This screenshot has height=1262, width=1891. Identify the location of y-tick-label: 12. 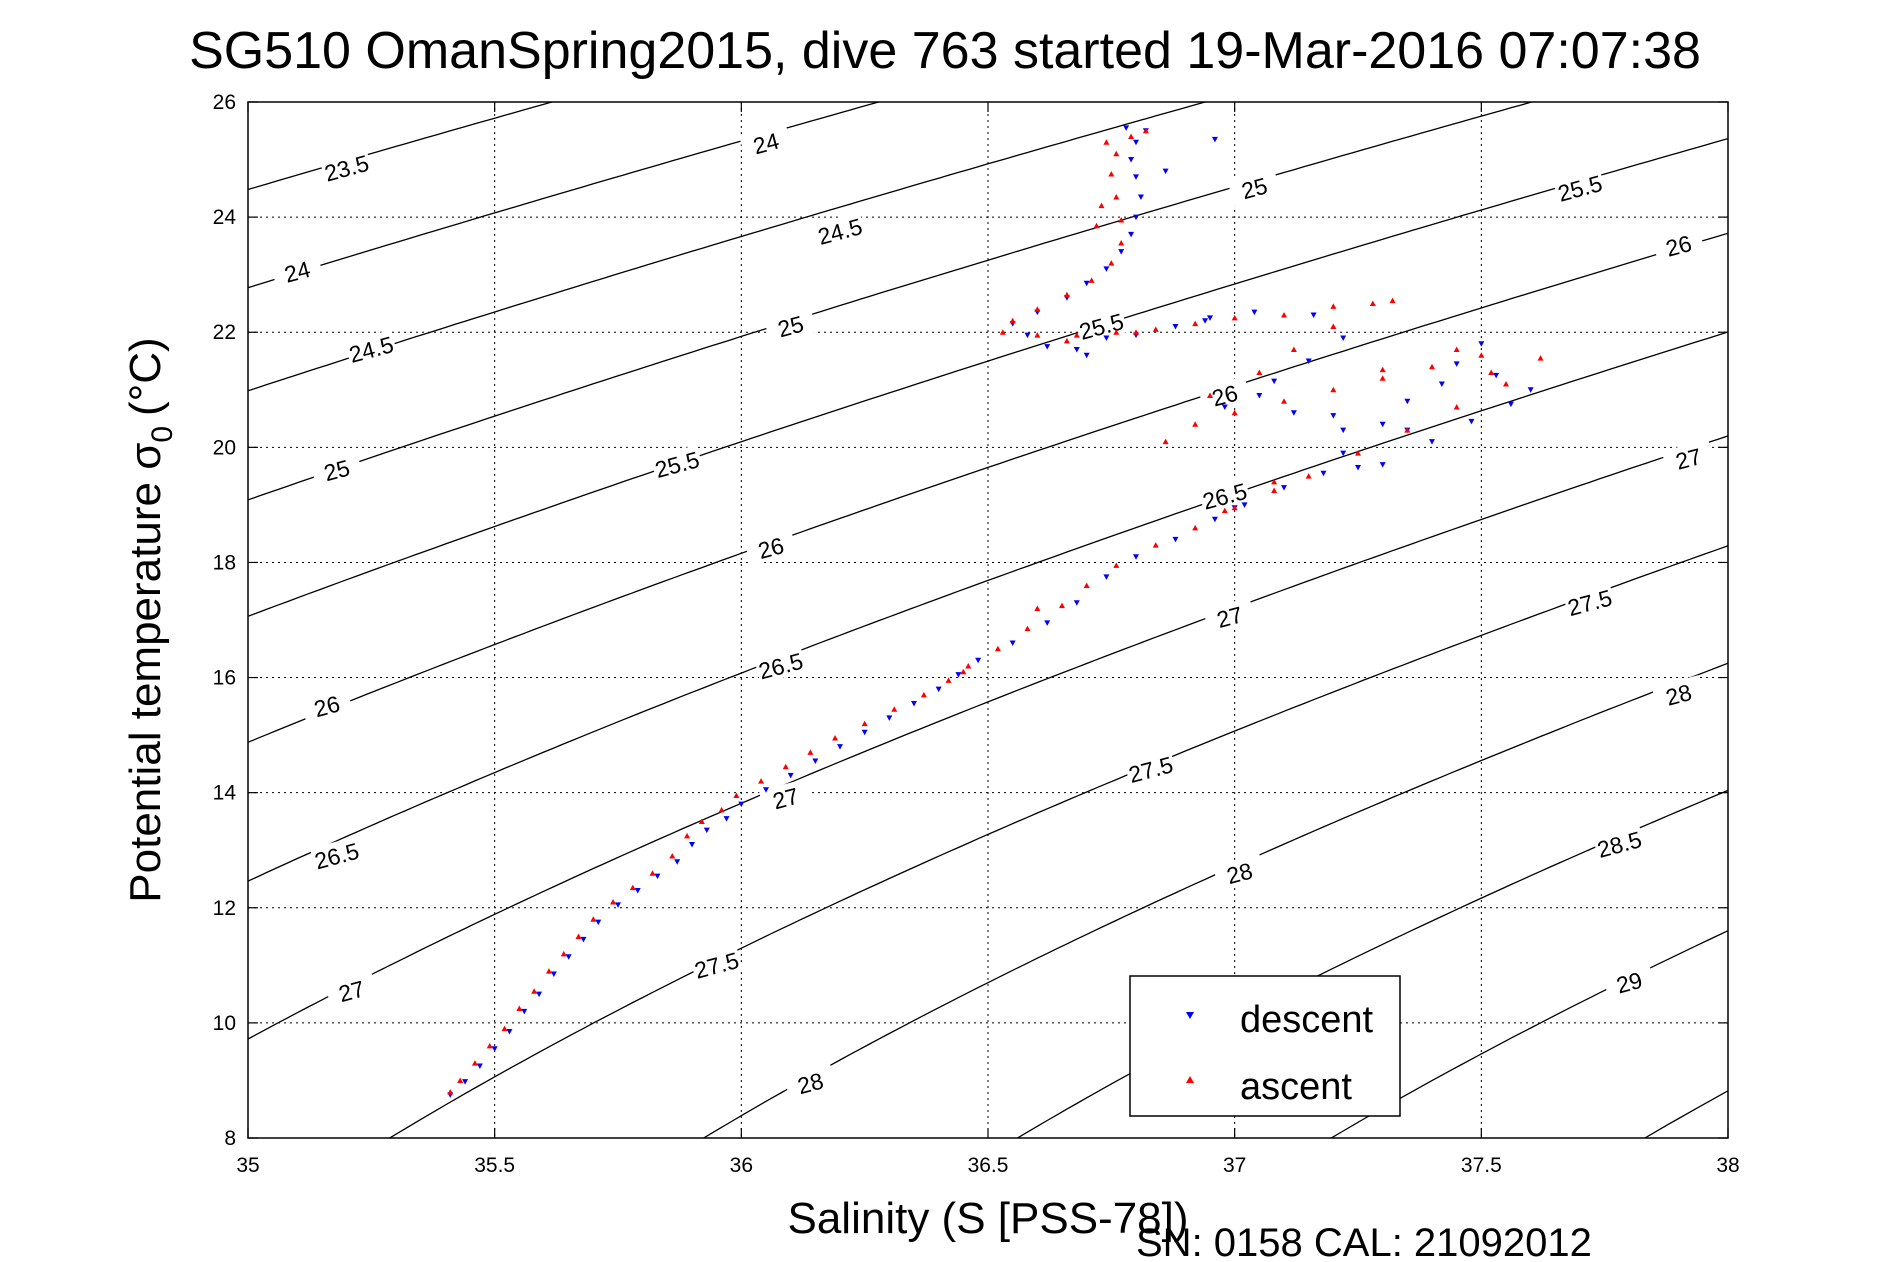
(224, 908).